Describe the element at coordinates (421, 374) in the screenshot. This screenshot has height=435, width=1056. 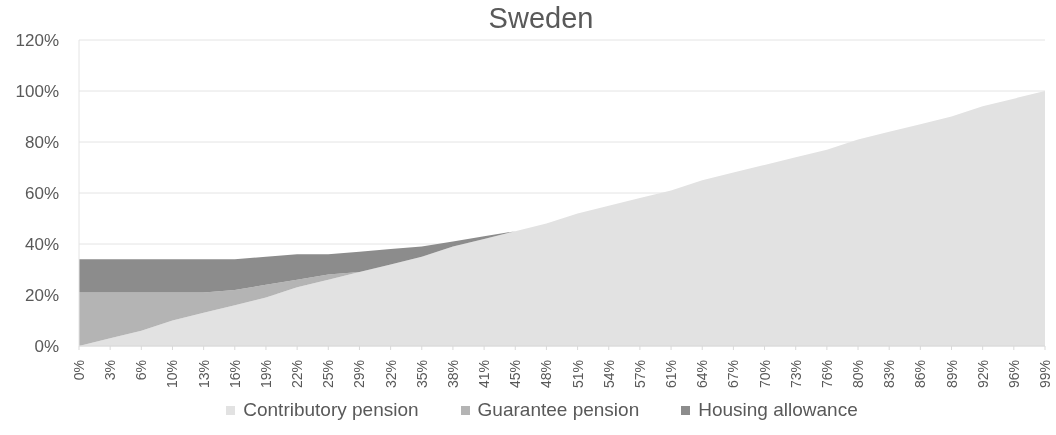
I see `x-tick-label: 35%` at that location.